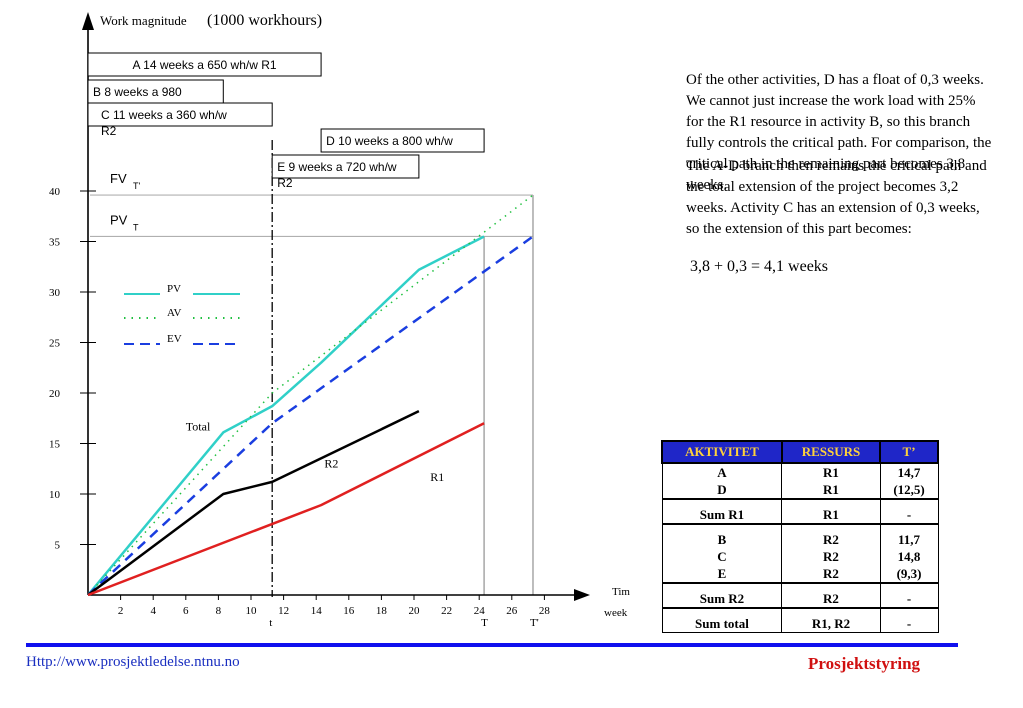 The image size is (1023, 708). Describe the element at coordinates (484, 623) in the screenshot. I see `marker-label: T` at that location.